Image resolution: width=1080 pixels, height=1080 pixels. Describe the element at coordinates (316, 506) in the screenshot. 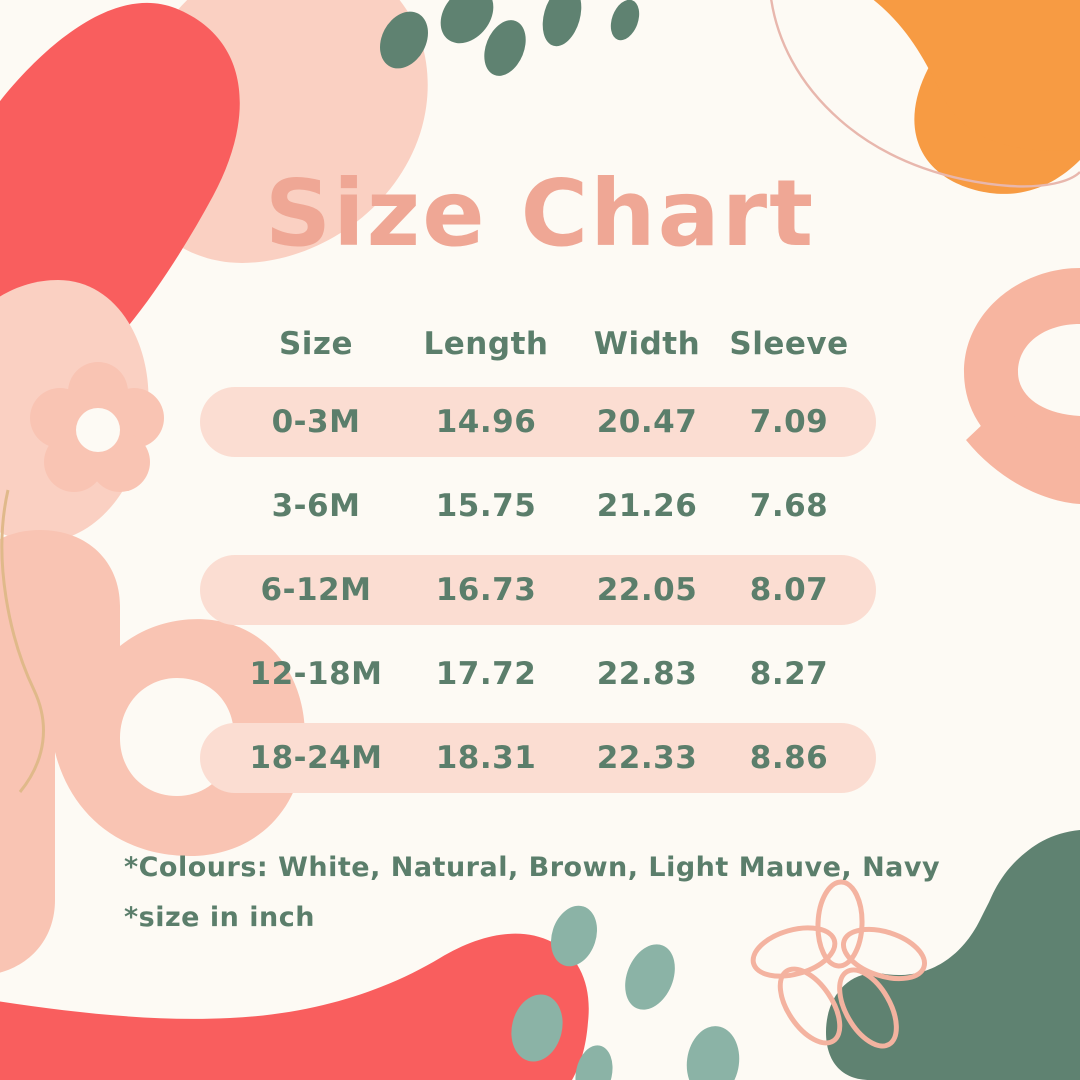

I see `cell-size: 3-6M` at that location.